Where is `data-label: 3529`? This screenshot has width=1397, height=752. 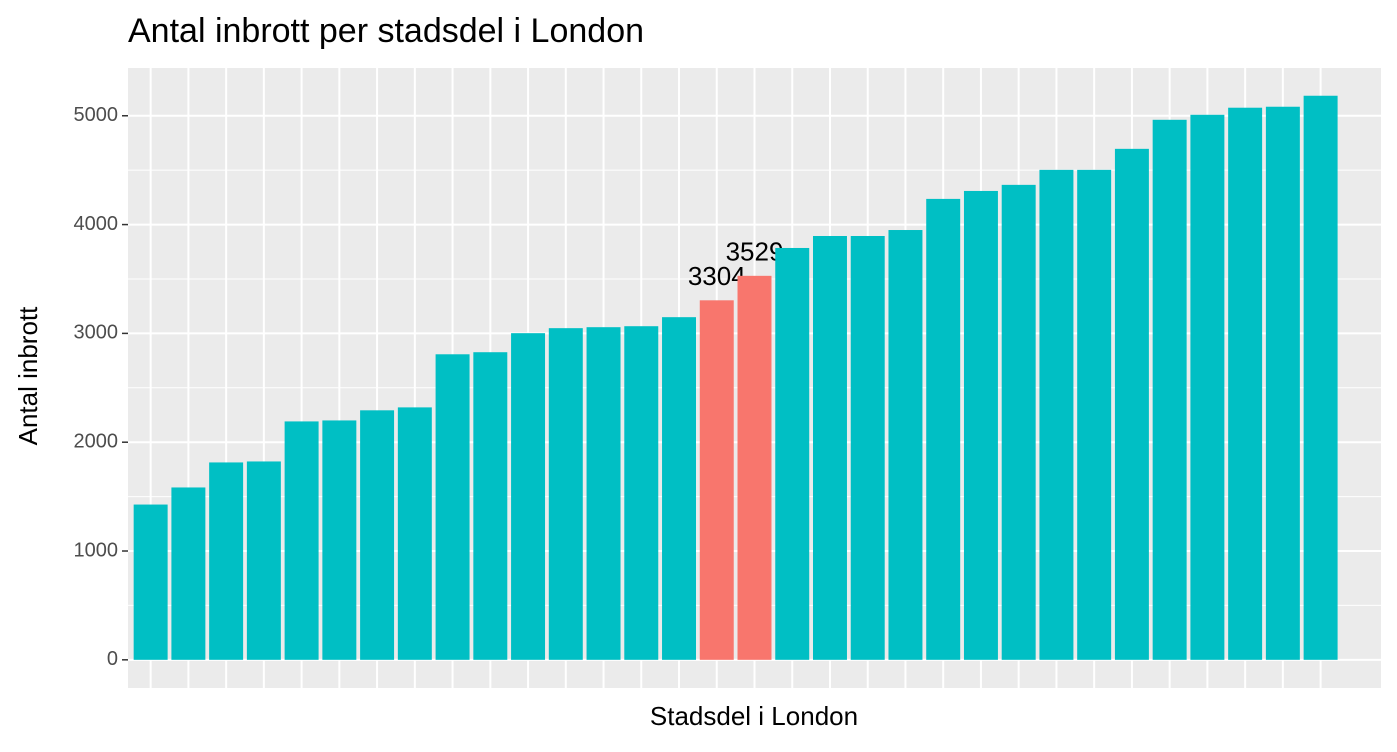
data-label: 3529 is located at coordinates (755, 252).